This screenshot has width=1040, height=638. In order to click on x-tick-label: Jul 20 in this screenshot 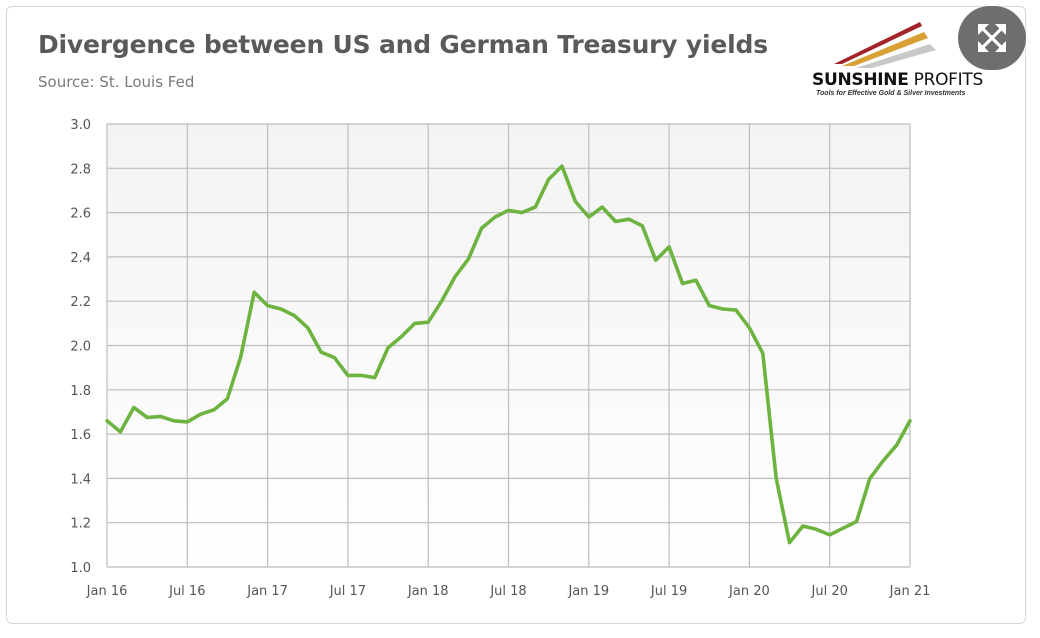, I will do `click(829, 591)`.